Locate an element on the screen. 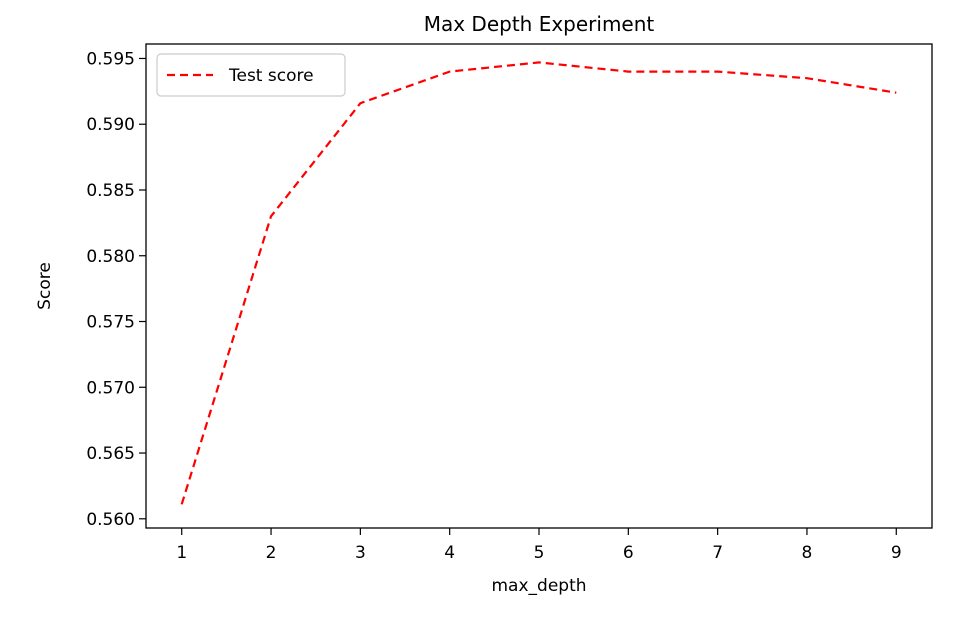  y-tick-label: 0.575 is located at coordinates (110, 323).